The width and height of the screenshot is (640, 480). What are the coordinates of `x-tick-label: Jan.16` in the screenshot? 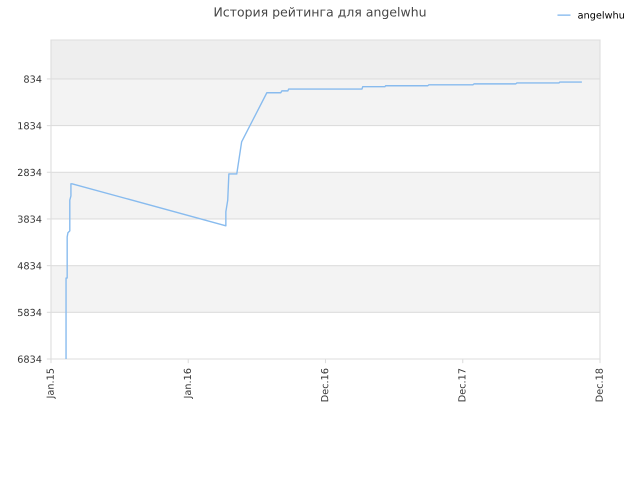 It's located at (188, 383).